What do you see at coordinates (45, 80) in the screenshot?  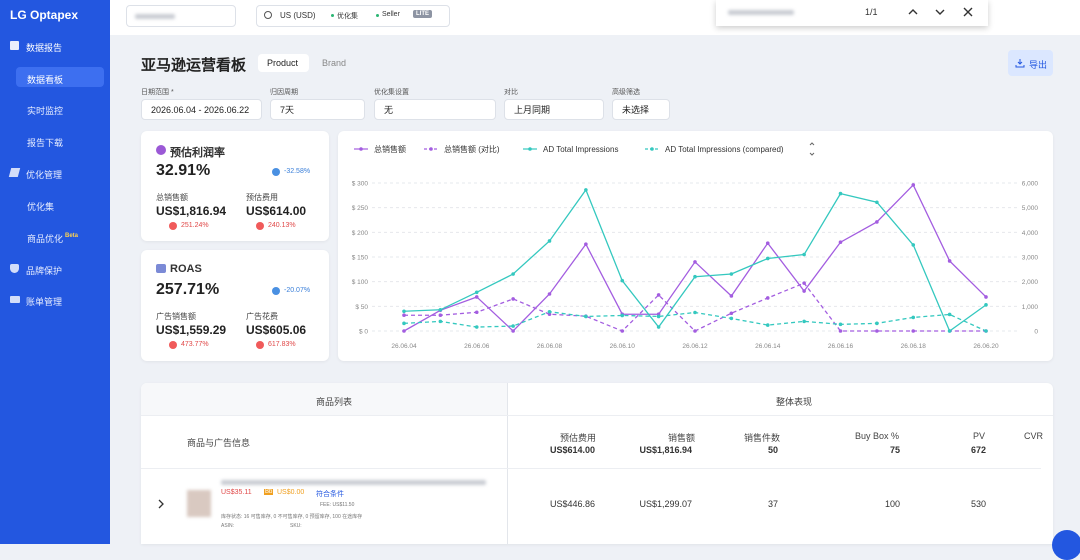 I see `menu-item: 数据看板` at bounding box center [45, 80].